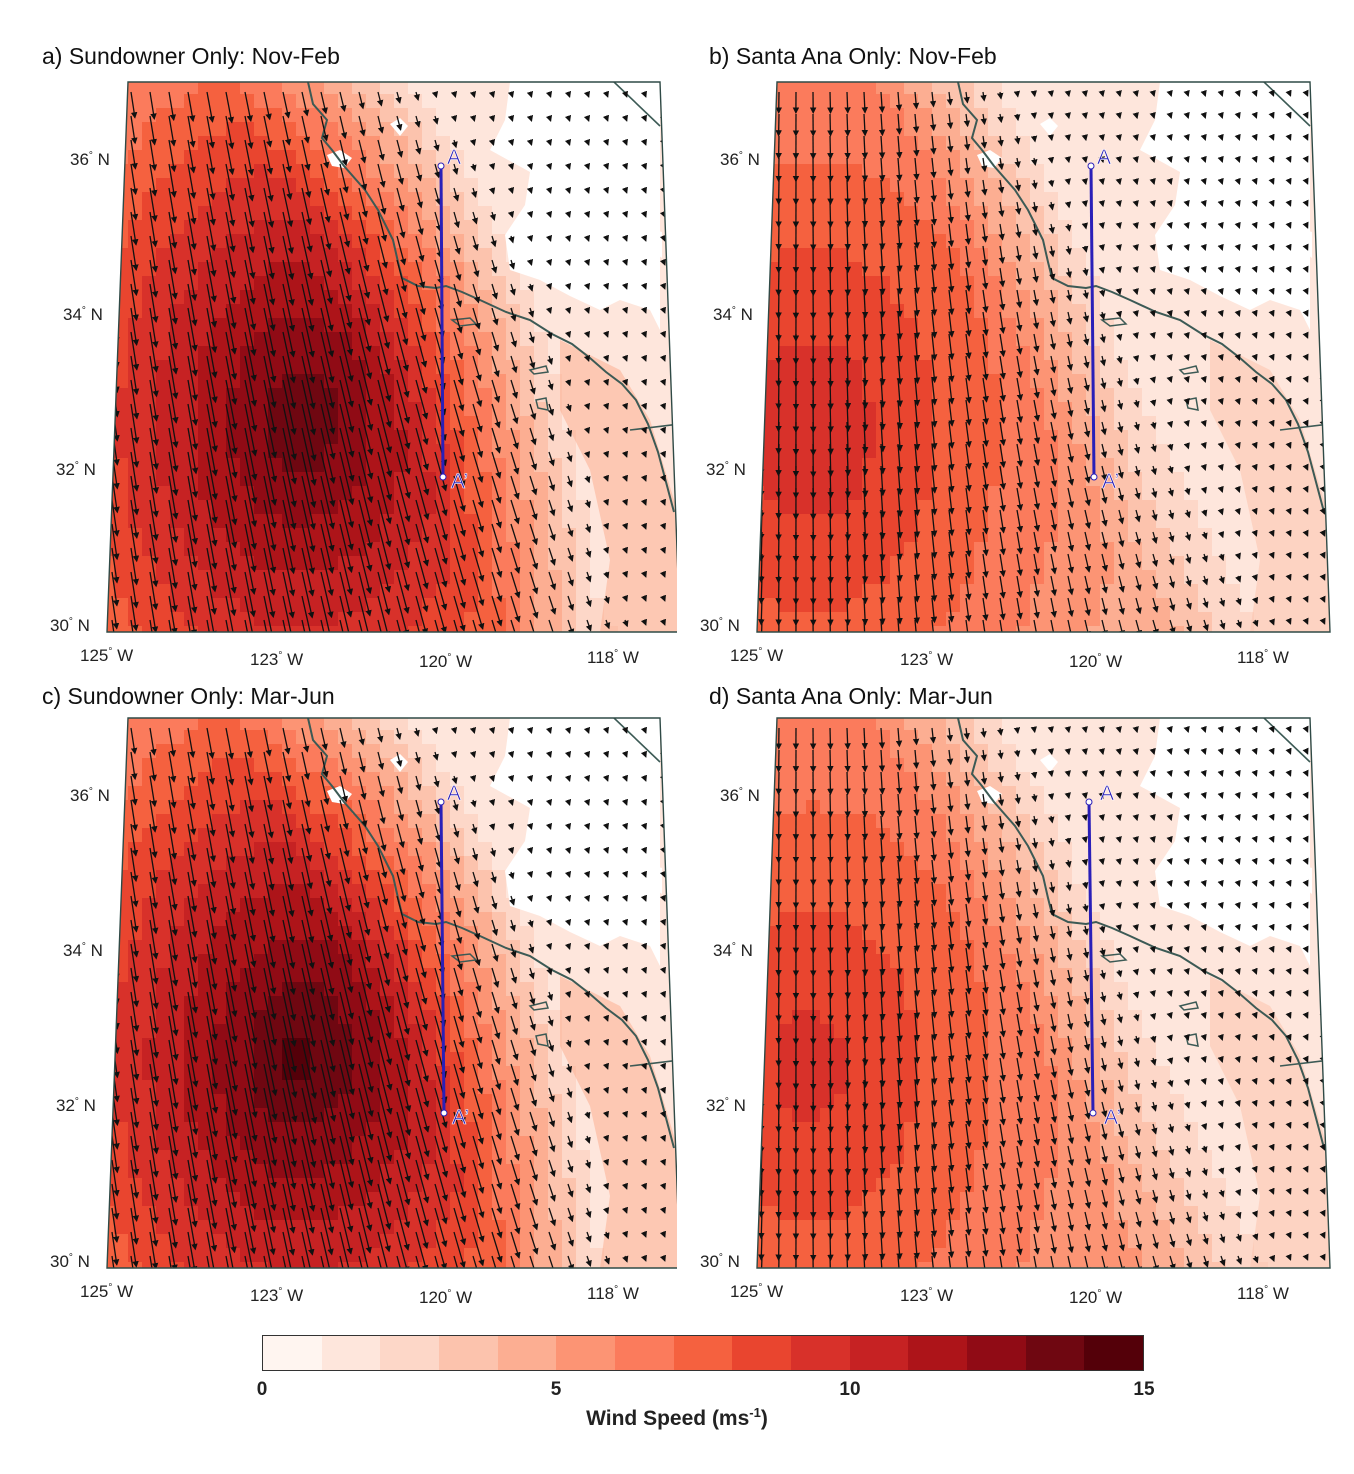 The image size is (1354, 1474). Describe the element at coordinates (1094, 477) in the screenshot. I see `transect-end-point` at that location.